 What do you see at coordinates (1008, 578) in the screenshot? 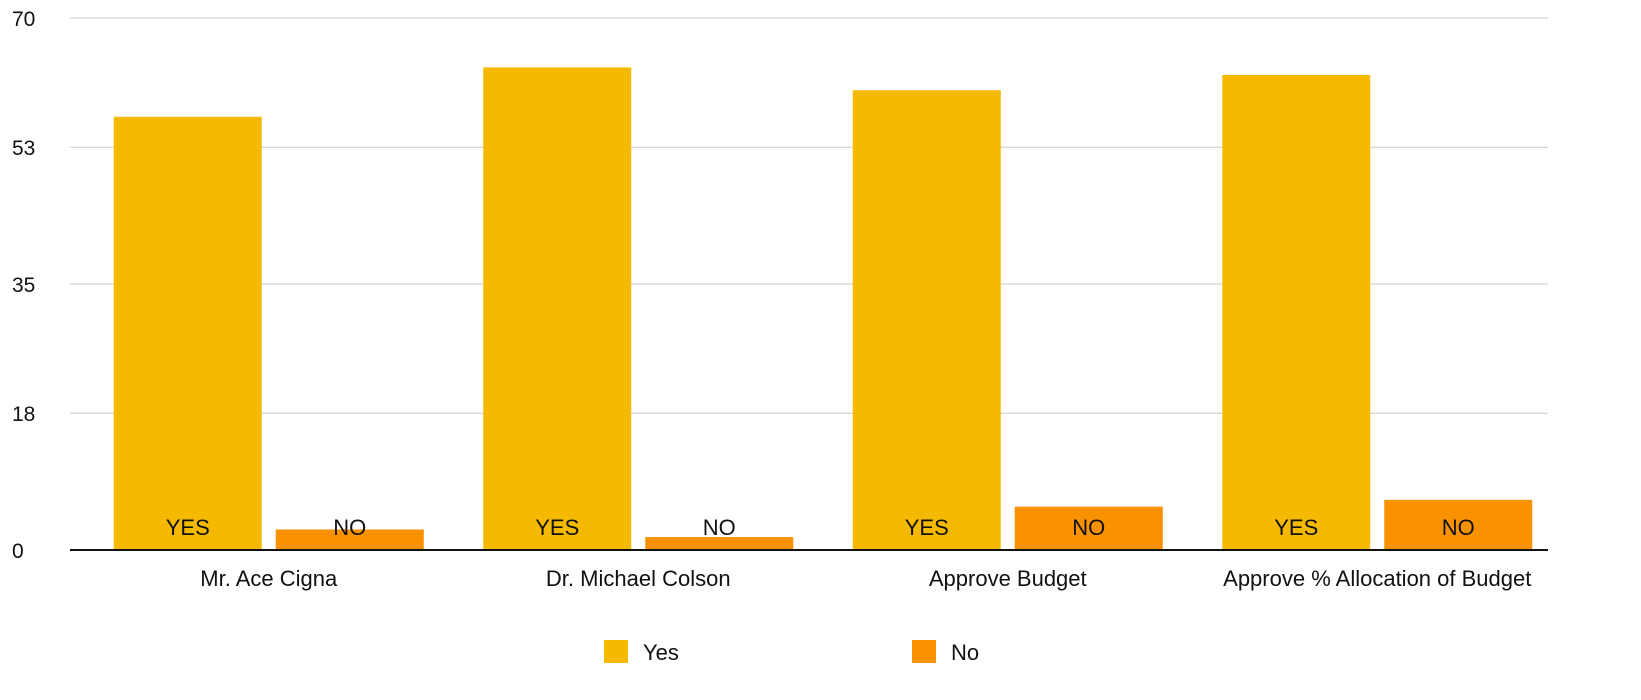
I see `category-label: Approve Budget` at bounding box center [1008, 578].